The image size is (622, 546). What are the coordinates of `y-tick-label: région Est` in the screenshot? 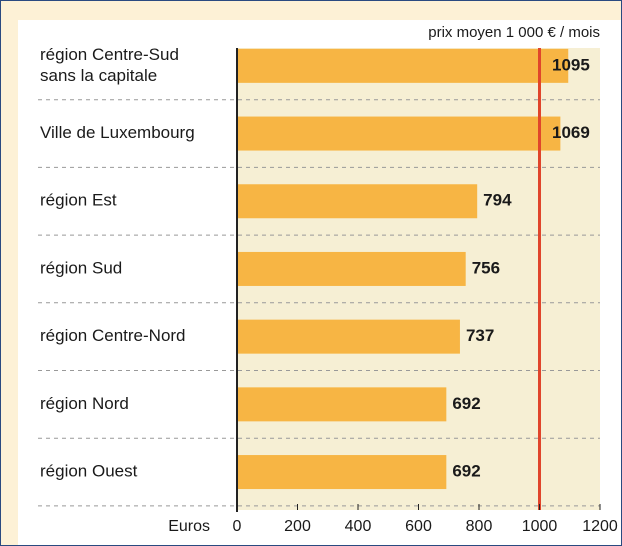 It's located at (78, 200).